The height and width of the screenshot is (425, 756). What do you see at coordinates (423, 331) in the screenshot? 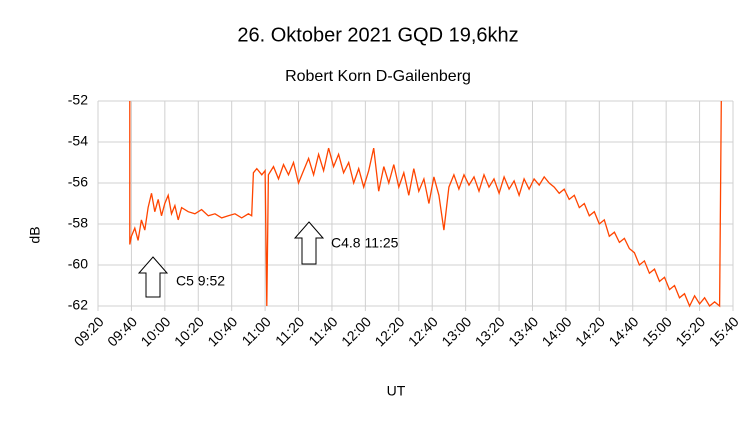
I see `x-tick-label: 12:40` at bounding box center [423, 331].